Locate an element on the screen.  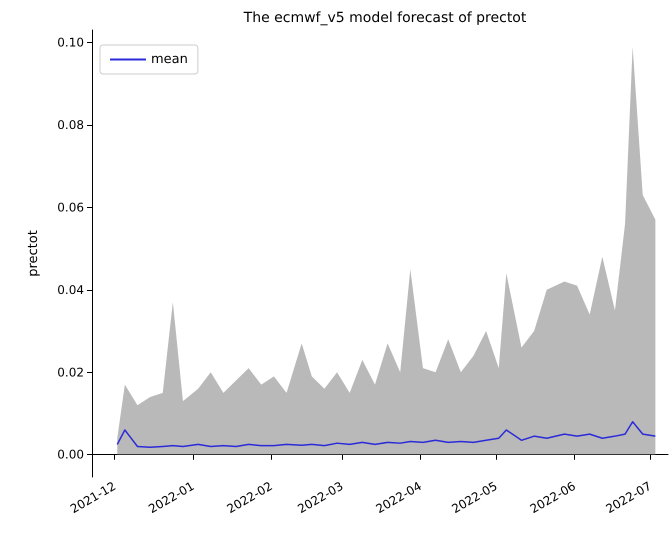
y-axis-title: prectot is located at coordinates (33, 253).